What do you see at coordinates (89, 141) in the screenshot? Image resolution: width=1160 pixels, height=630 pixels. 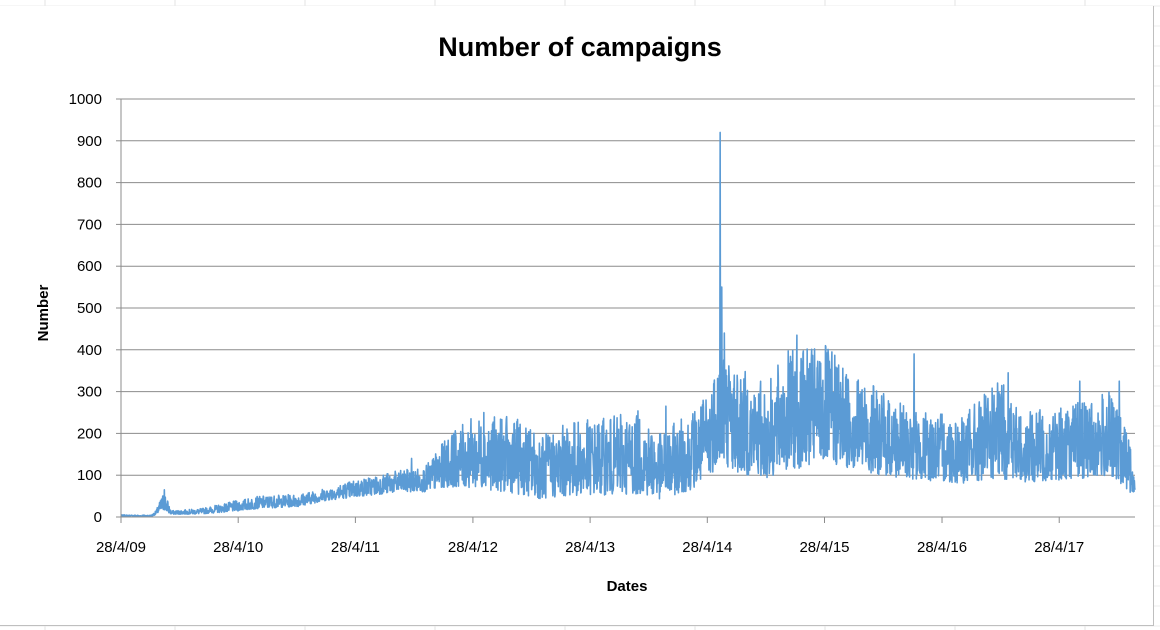 I see `y-tick-label: 900` at bounding box center [89, 141].